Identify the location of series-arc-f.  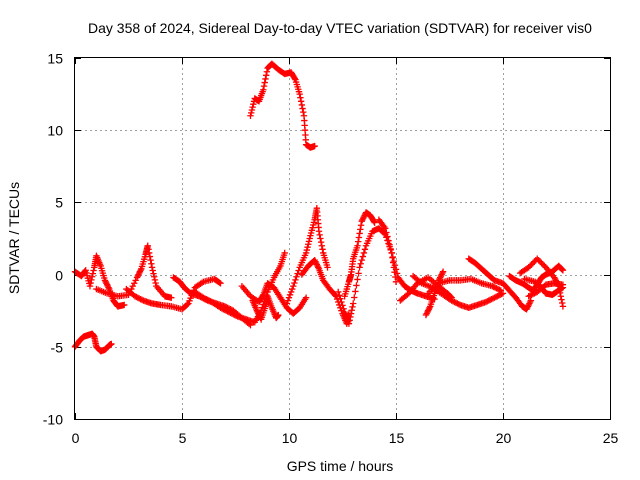
(239, 287).